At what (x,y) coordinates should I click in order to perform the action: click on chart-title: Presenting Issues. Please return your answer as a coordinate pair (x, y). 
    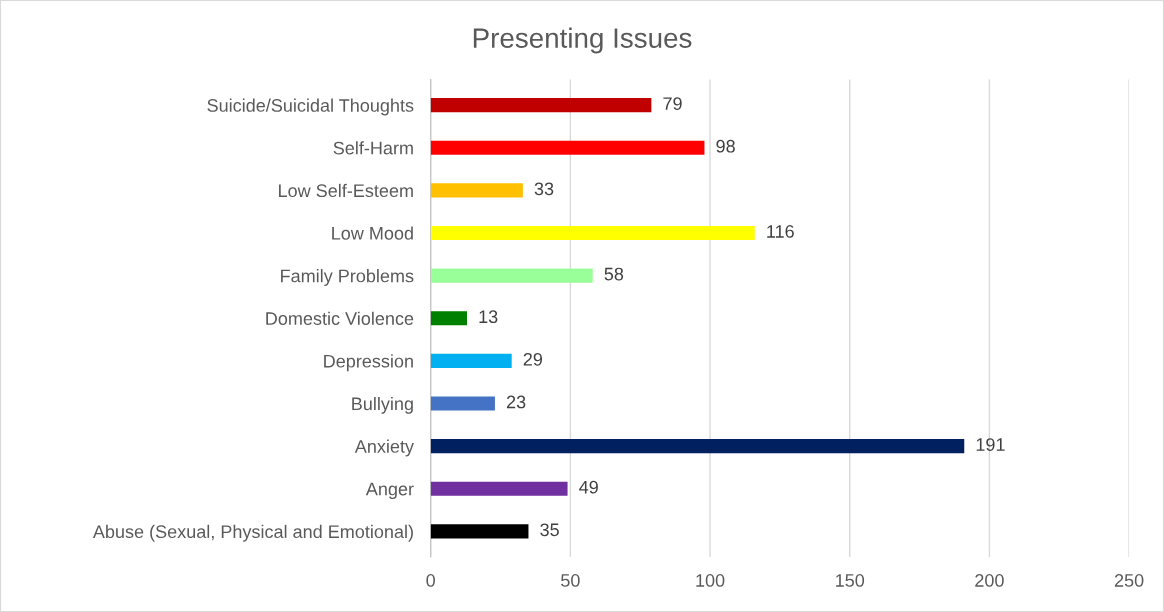
    Looking at the image, I should click on (582, 40).